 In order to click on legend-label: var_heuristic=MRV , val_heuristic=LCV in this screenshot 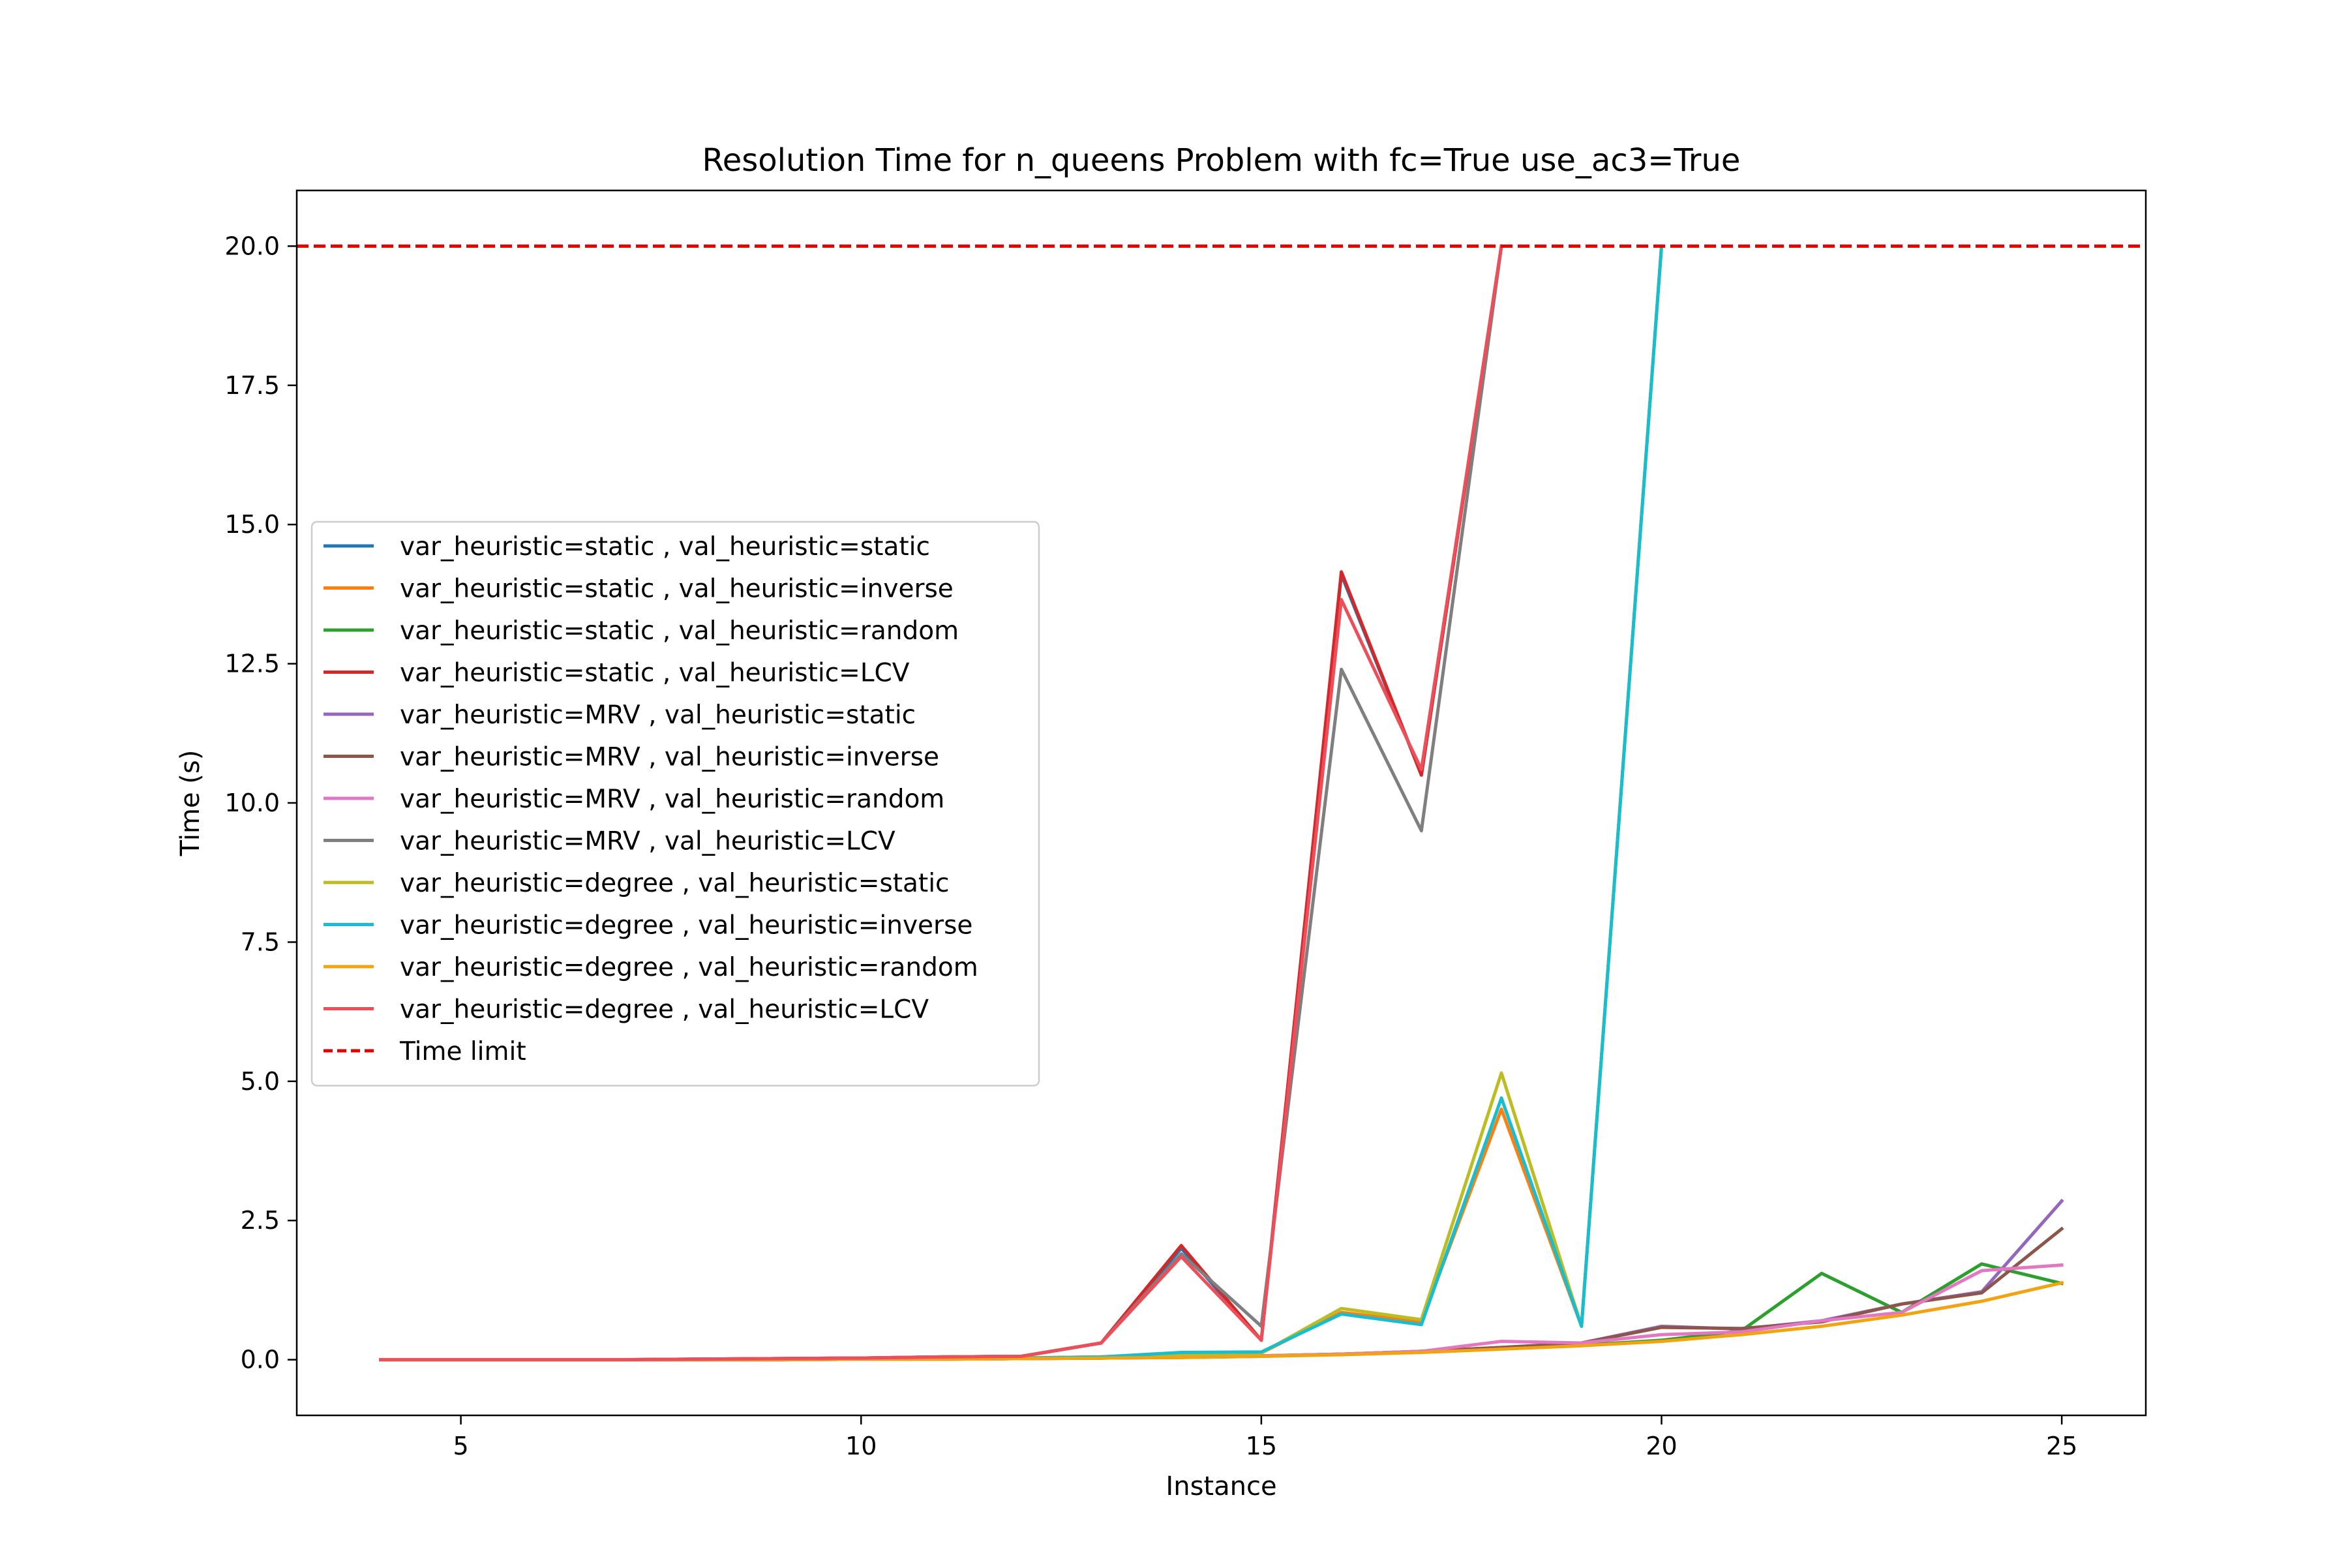, I will do `click(648, 841)`.